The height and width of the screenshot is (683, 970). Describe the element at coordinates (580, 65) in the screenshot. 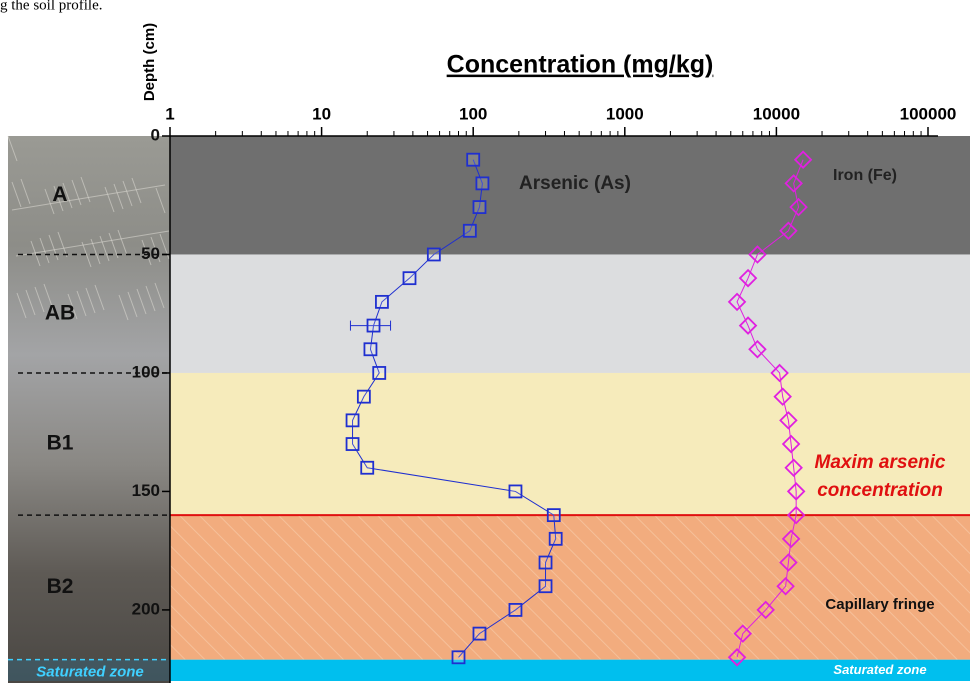

I see `chart-title: Concentration (mg/kg)` at that location.